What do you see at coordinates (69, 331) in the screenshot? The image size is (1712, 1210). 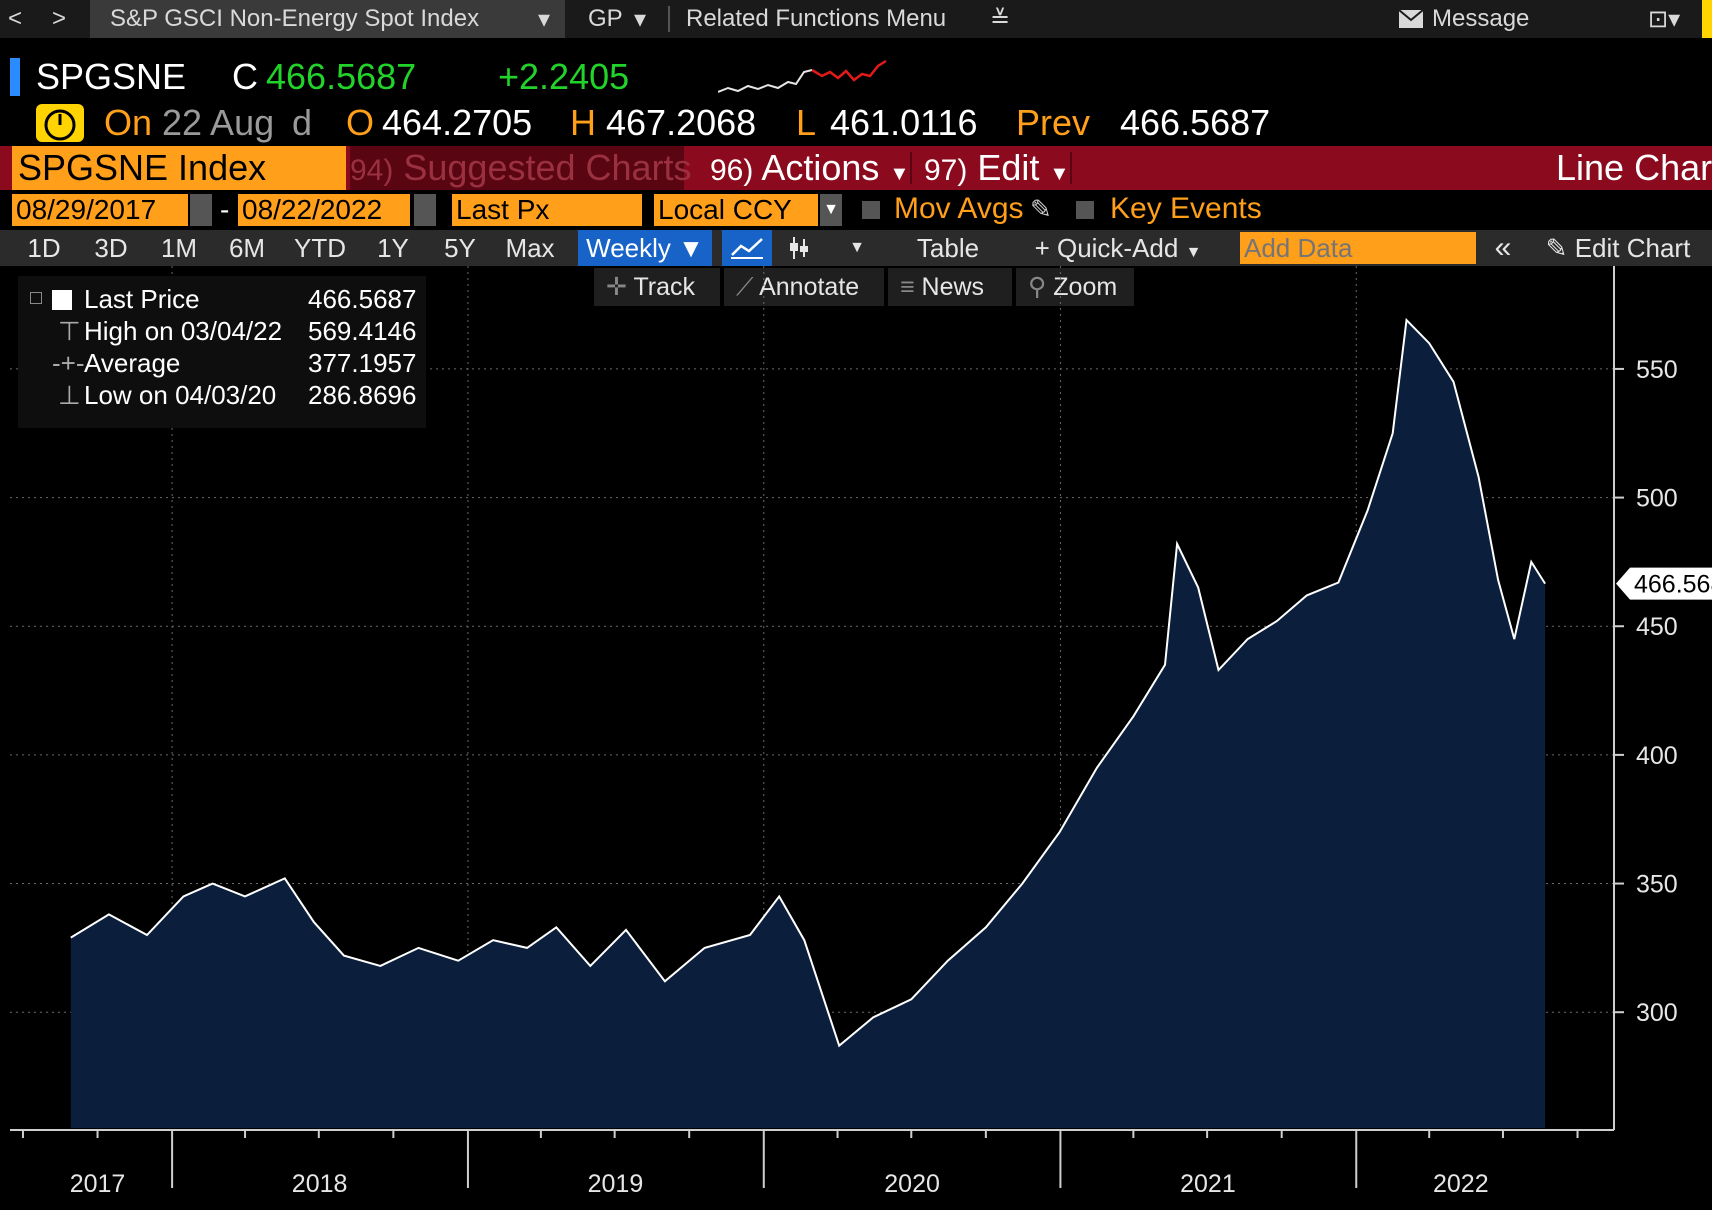 I see `high-marker-icon: ⊤` at bounding box center [69, 331].